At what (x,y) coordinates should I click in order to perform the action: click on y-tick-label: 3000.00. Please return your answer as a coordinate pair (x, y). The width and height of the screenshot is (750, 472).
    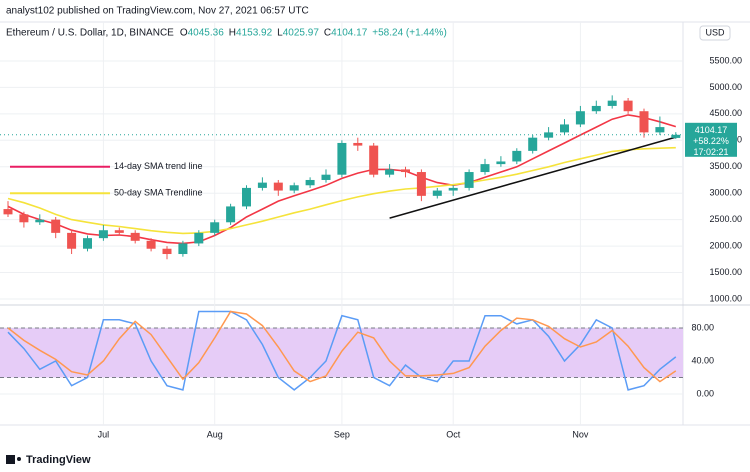
    Looking at the image, I should click on (725, 193).